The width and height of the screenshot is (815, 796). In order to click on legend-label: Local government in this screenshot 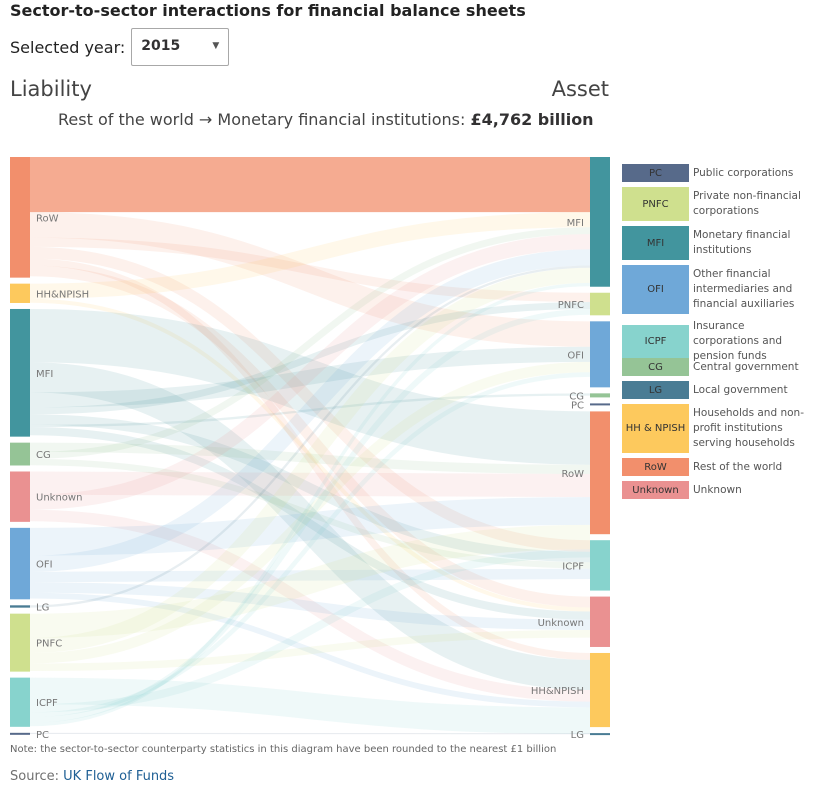, I will do `click(740, 389)`.